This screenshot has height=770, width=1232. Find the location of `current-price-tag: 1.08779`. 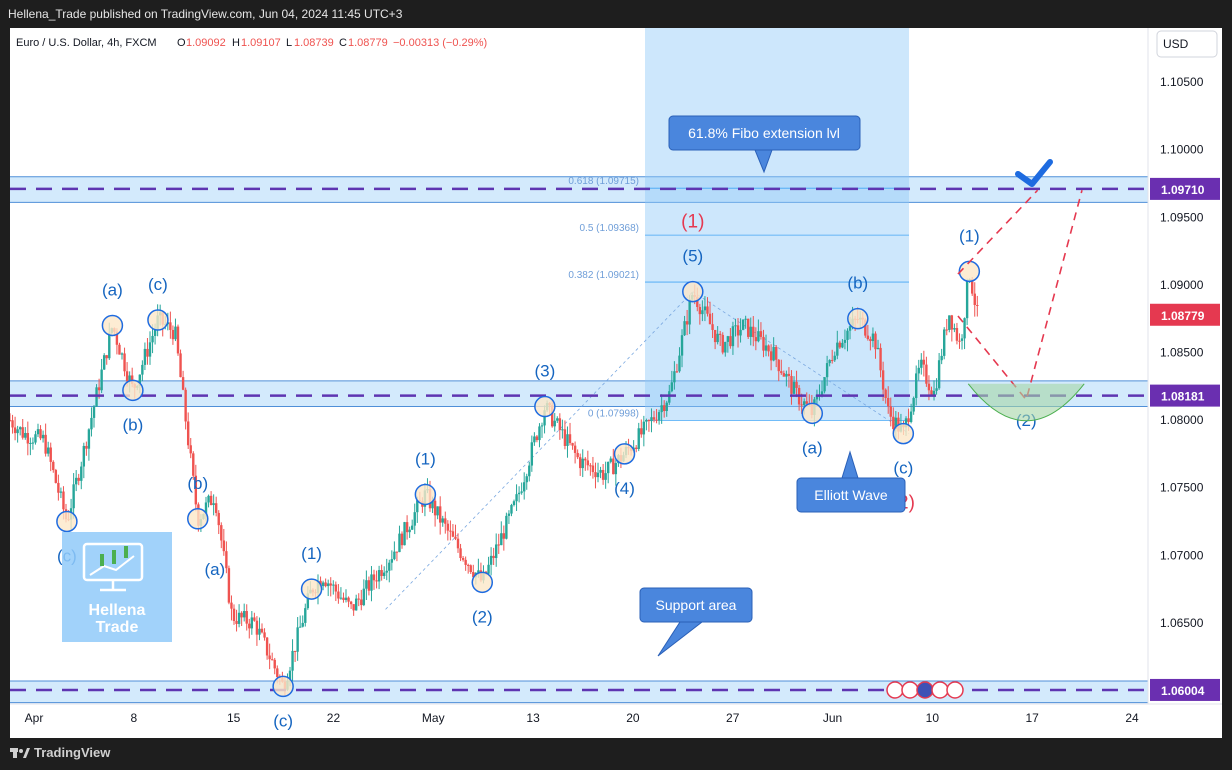

current-price-tag: 1.08779 is located at coordinates (1183, 316).